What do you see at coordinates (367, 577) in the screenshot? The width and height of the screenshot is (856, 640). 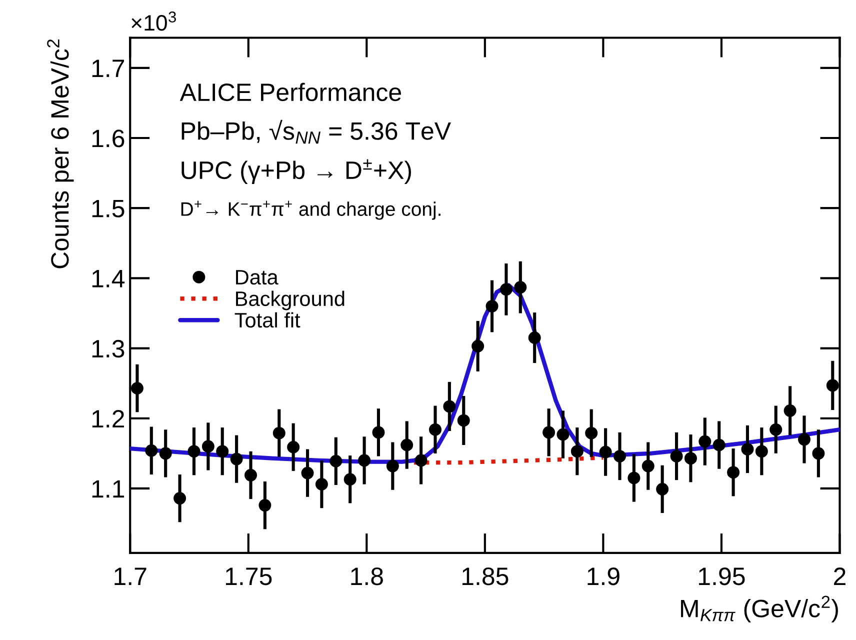 I see `x-tick-label: 1.8` at bounding box center [367, 577].